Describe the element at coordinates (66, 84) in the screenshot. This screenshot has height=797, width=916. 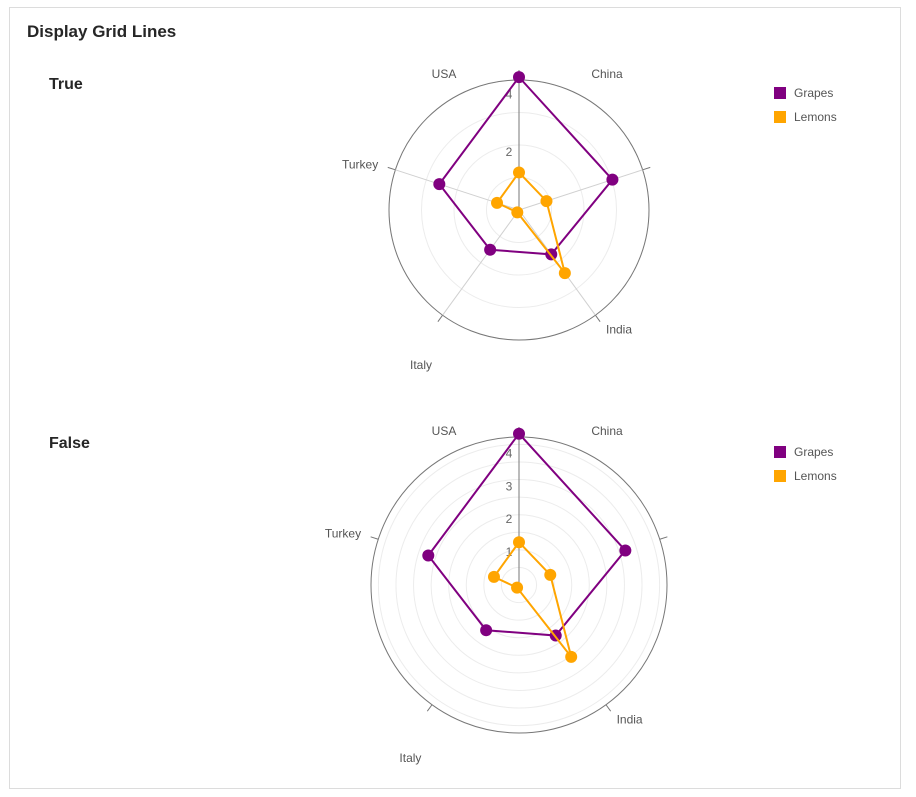
I see `section-title-true: True` at that location.